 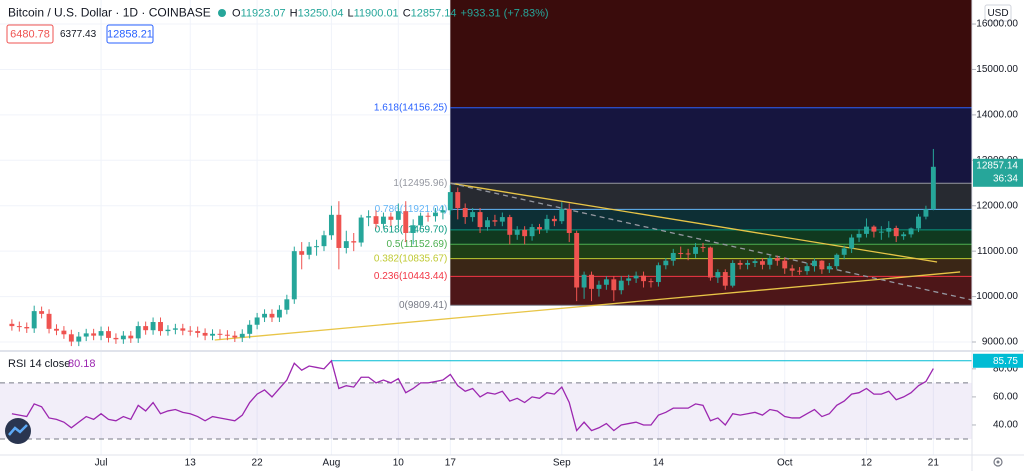 I want to click on rsi-tick-label: 40.00, so click(x=1005, y=425).